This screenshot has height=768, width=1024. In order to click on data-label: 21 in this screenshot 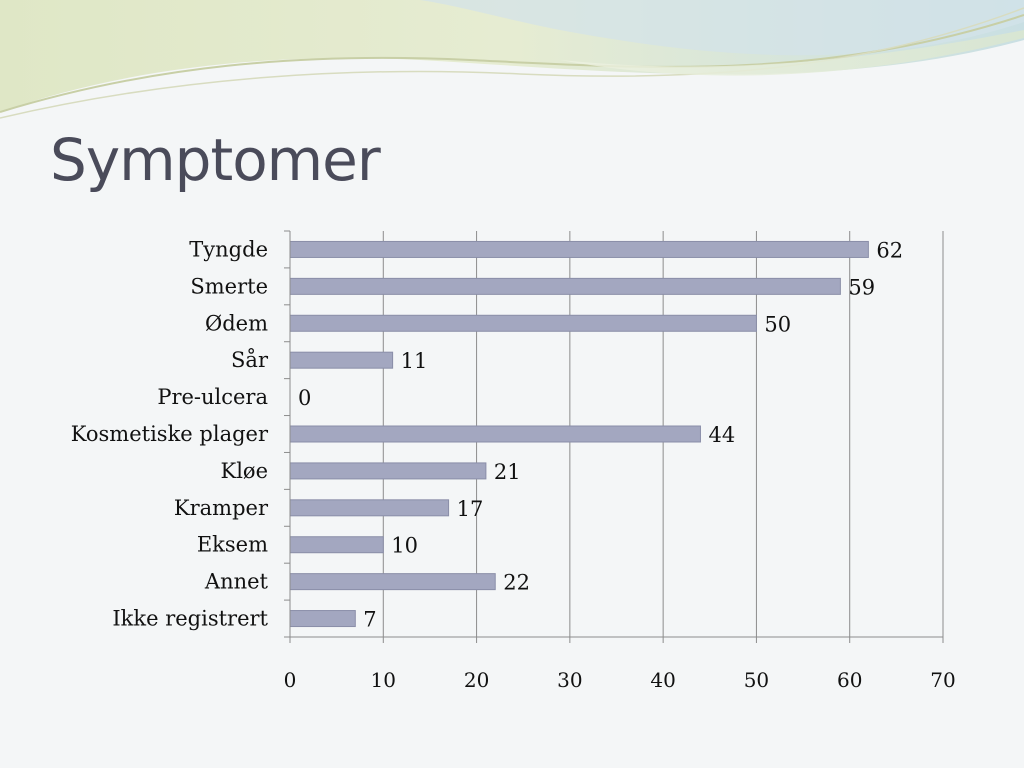, I will do `click(507, 472)`.